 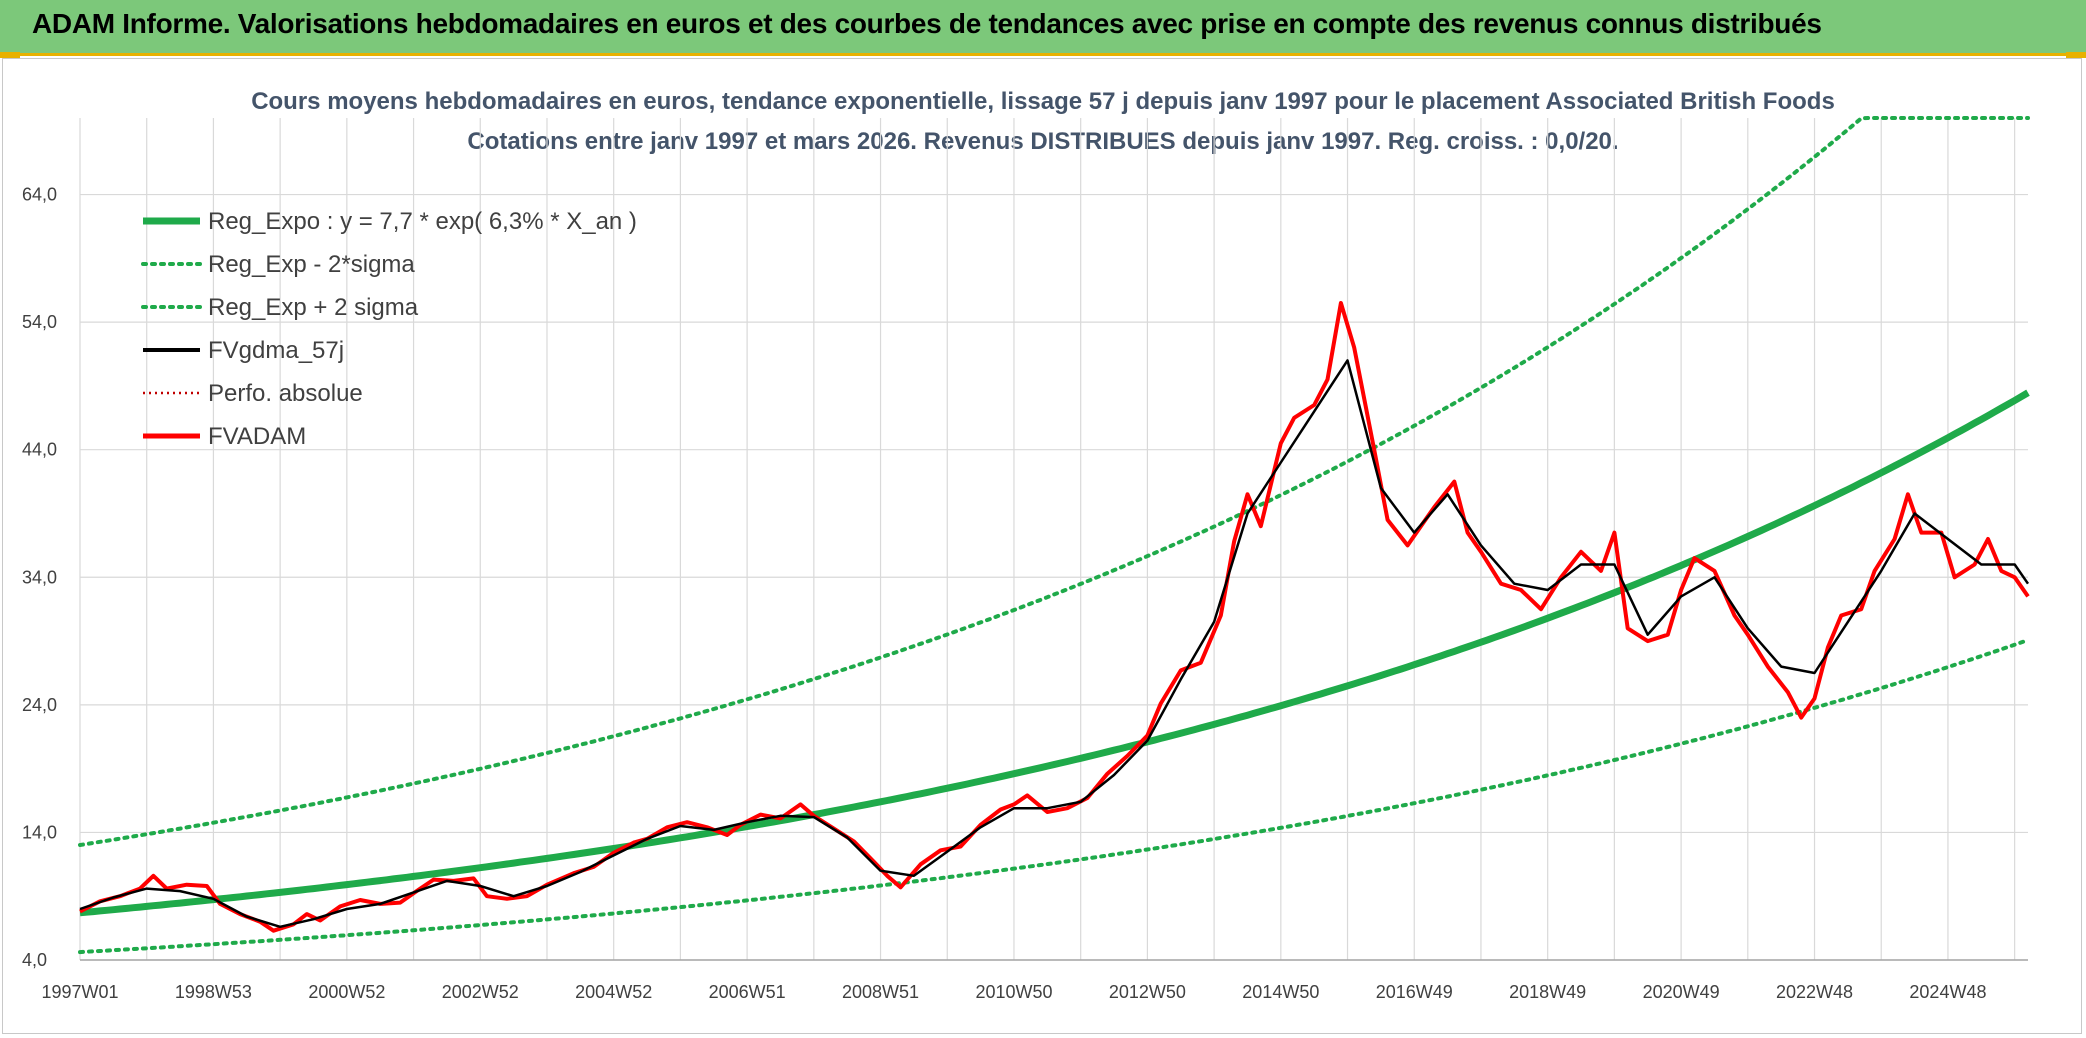 I want to click on y-tick-label: 64,0, so click(x=39, y=195).